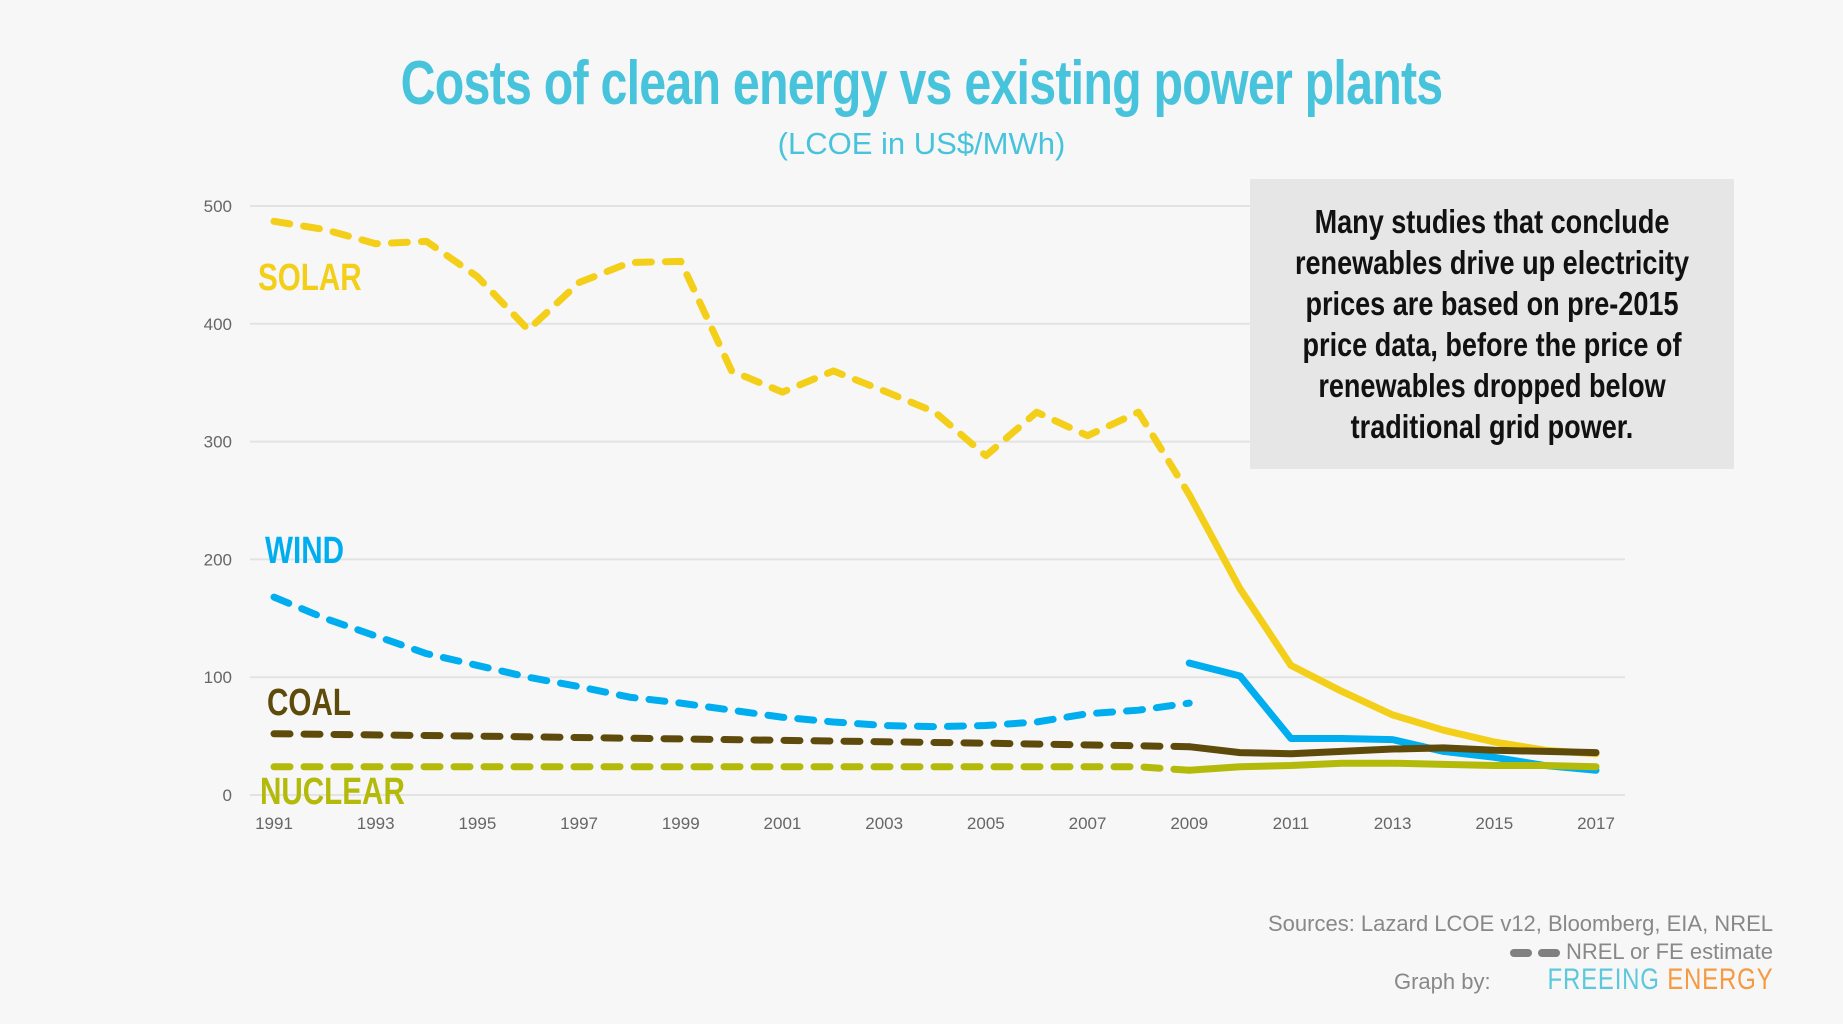 The image size is (1843, 1024). What do you see at coordinates (783, 823) in the screenshot?
I see `x-tick-label: 2001` at bounding box center [783, 823].